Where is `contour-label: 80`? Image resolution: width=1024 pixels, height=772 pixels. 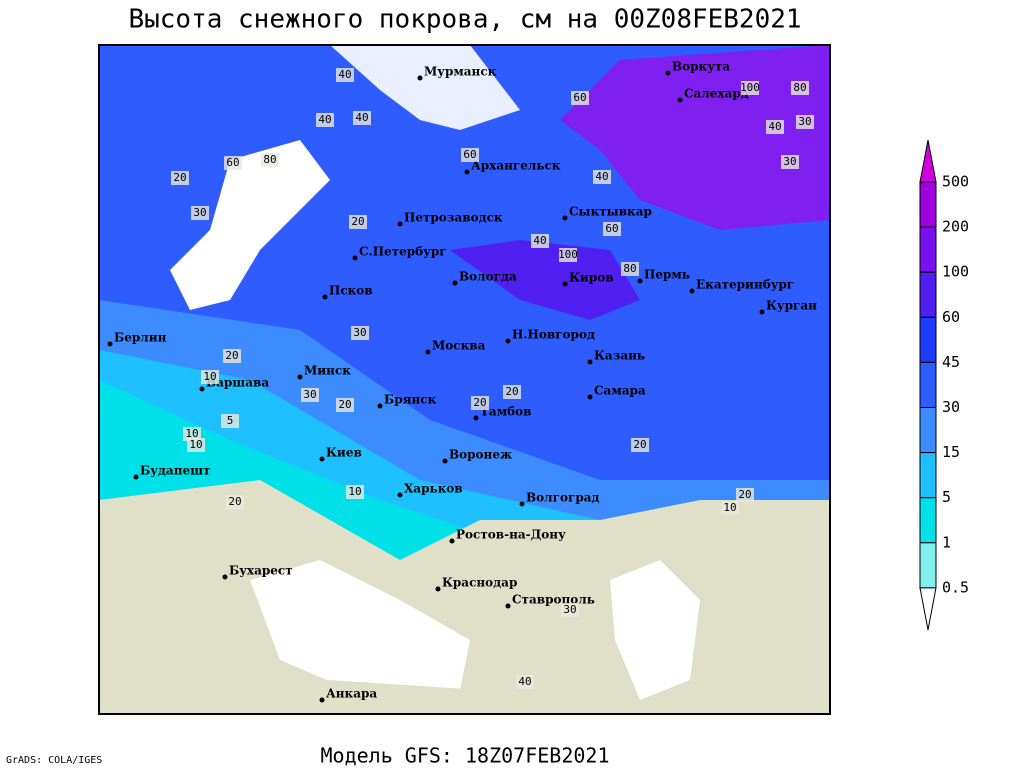
contour-label: 80 is located at coordinates (269, 159).